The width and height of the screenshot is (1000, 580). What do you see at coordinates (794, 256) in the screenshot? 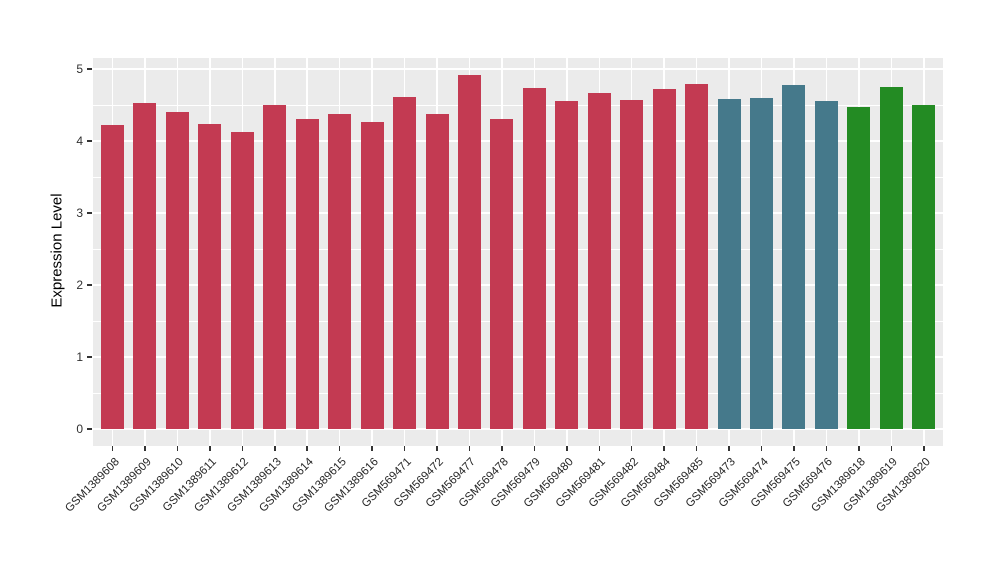
I see `bar-GSM569475` at bounding box center [794, 256].